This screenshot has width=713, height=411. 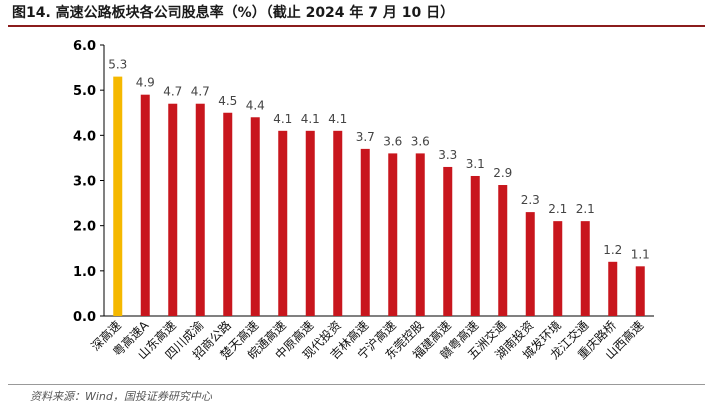 What do you see at coordinates (502, 173) in the screenshot?
I see `bar-value-label: 2.9` at bounding box center [502, 173].